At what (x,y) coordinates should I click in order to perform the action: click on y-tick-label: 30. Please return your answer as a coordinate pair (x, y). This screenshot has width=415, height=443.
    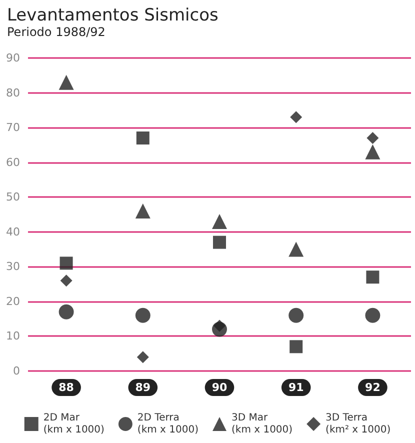
    Looking at the image, I should click on (13, 267).